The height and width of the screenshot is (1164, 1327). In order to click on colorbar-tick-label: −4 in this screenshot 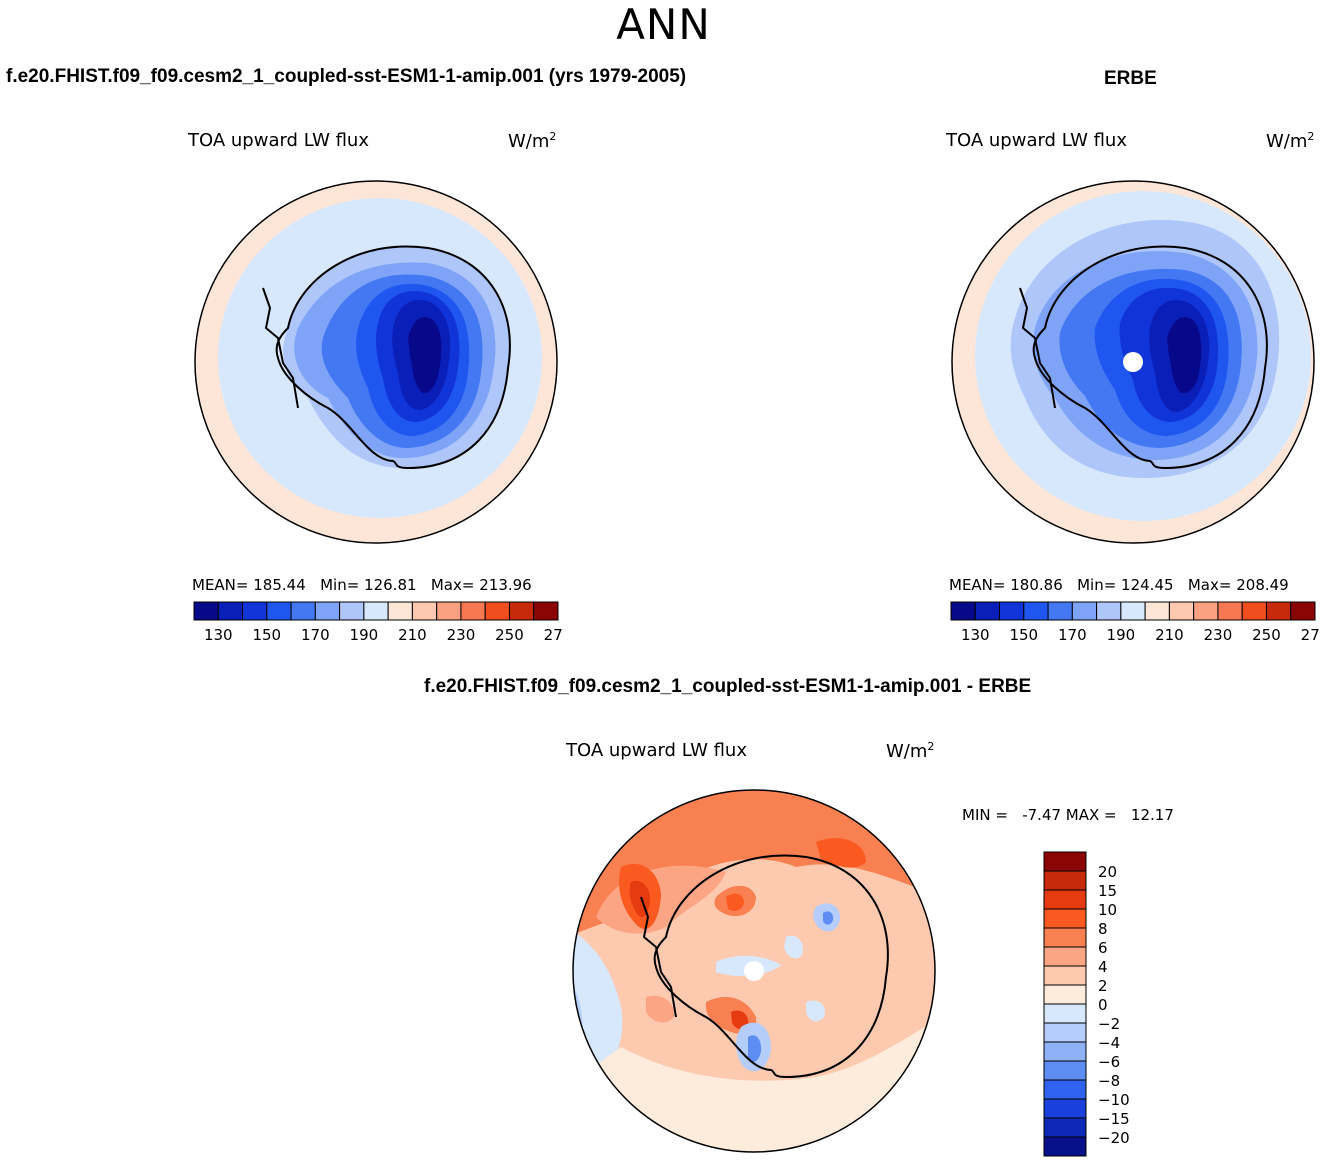, I will do `click(1109, 1043)`.